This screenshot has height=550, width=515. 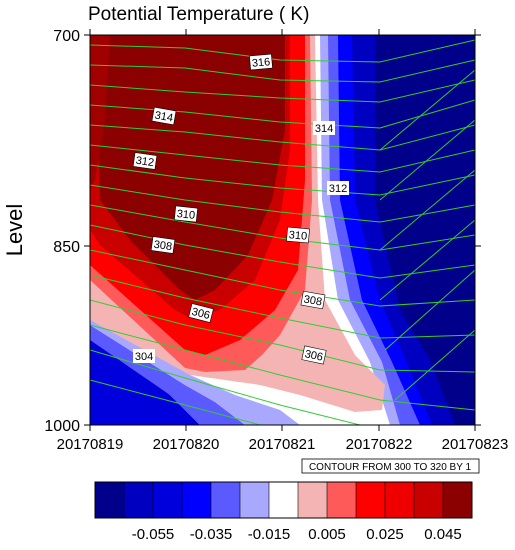 What do you see at coordinates (66, 247) in the screenshot?
I see `y-tick-label: 850` at bounding box center [66, 247].